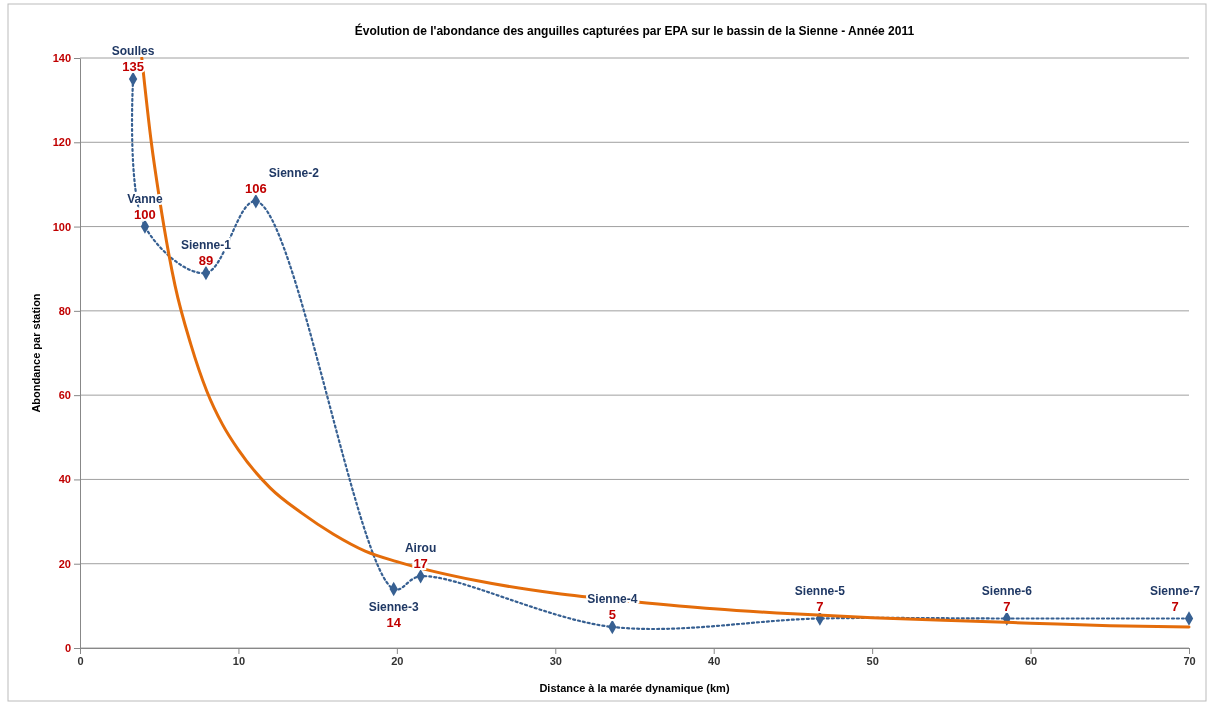 The image size is (1214, 705). Describe the element at coordinates (1189, 660) in the screenshot. I see `x-tick-label: 70` at that location.